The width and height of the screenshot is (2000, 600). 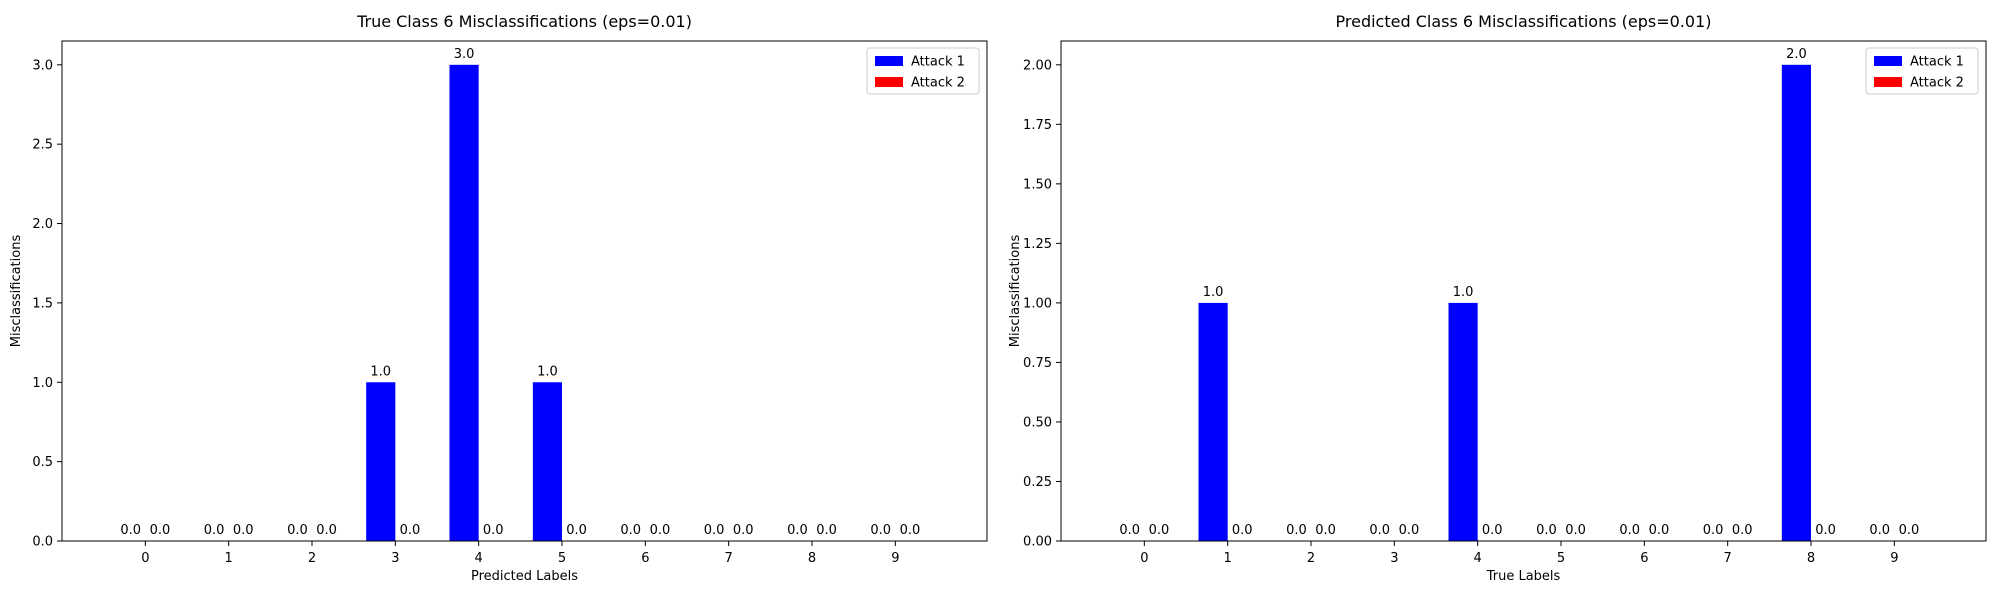 I want to click on y-tick-label: 2.0, so click(x=42, y=224).